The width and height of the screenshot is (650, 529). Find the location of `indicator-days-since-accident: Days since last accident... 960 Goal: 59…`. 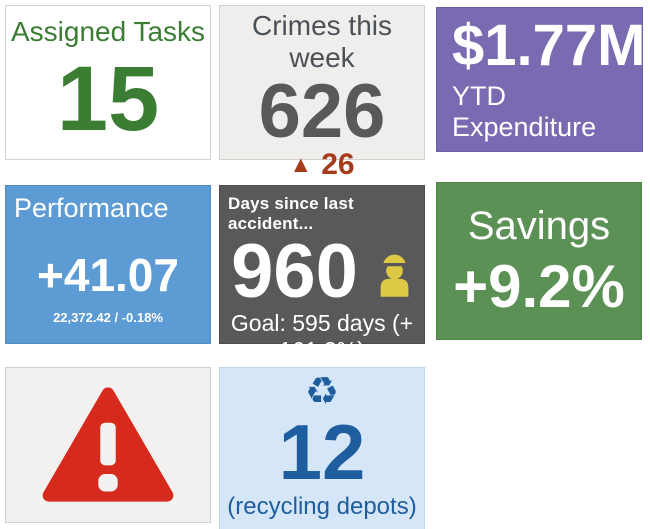

indicator-days-since-accident: Days since last accident... 960 Goal: 59… is located at coordinates (322, 274).